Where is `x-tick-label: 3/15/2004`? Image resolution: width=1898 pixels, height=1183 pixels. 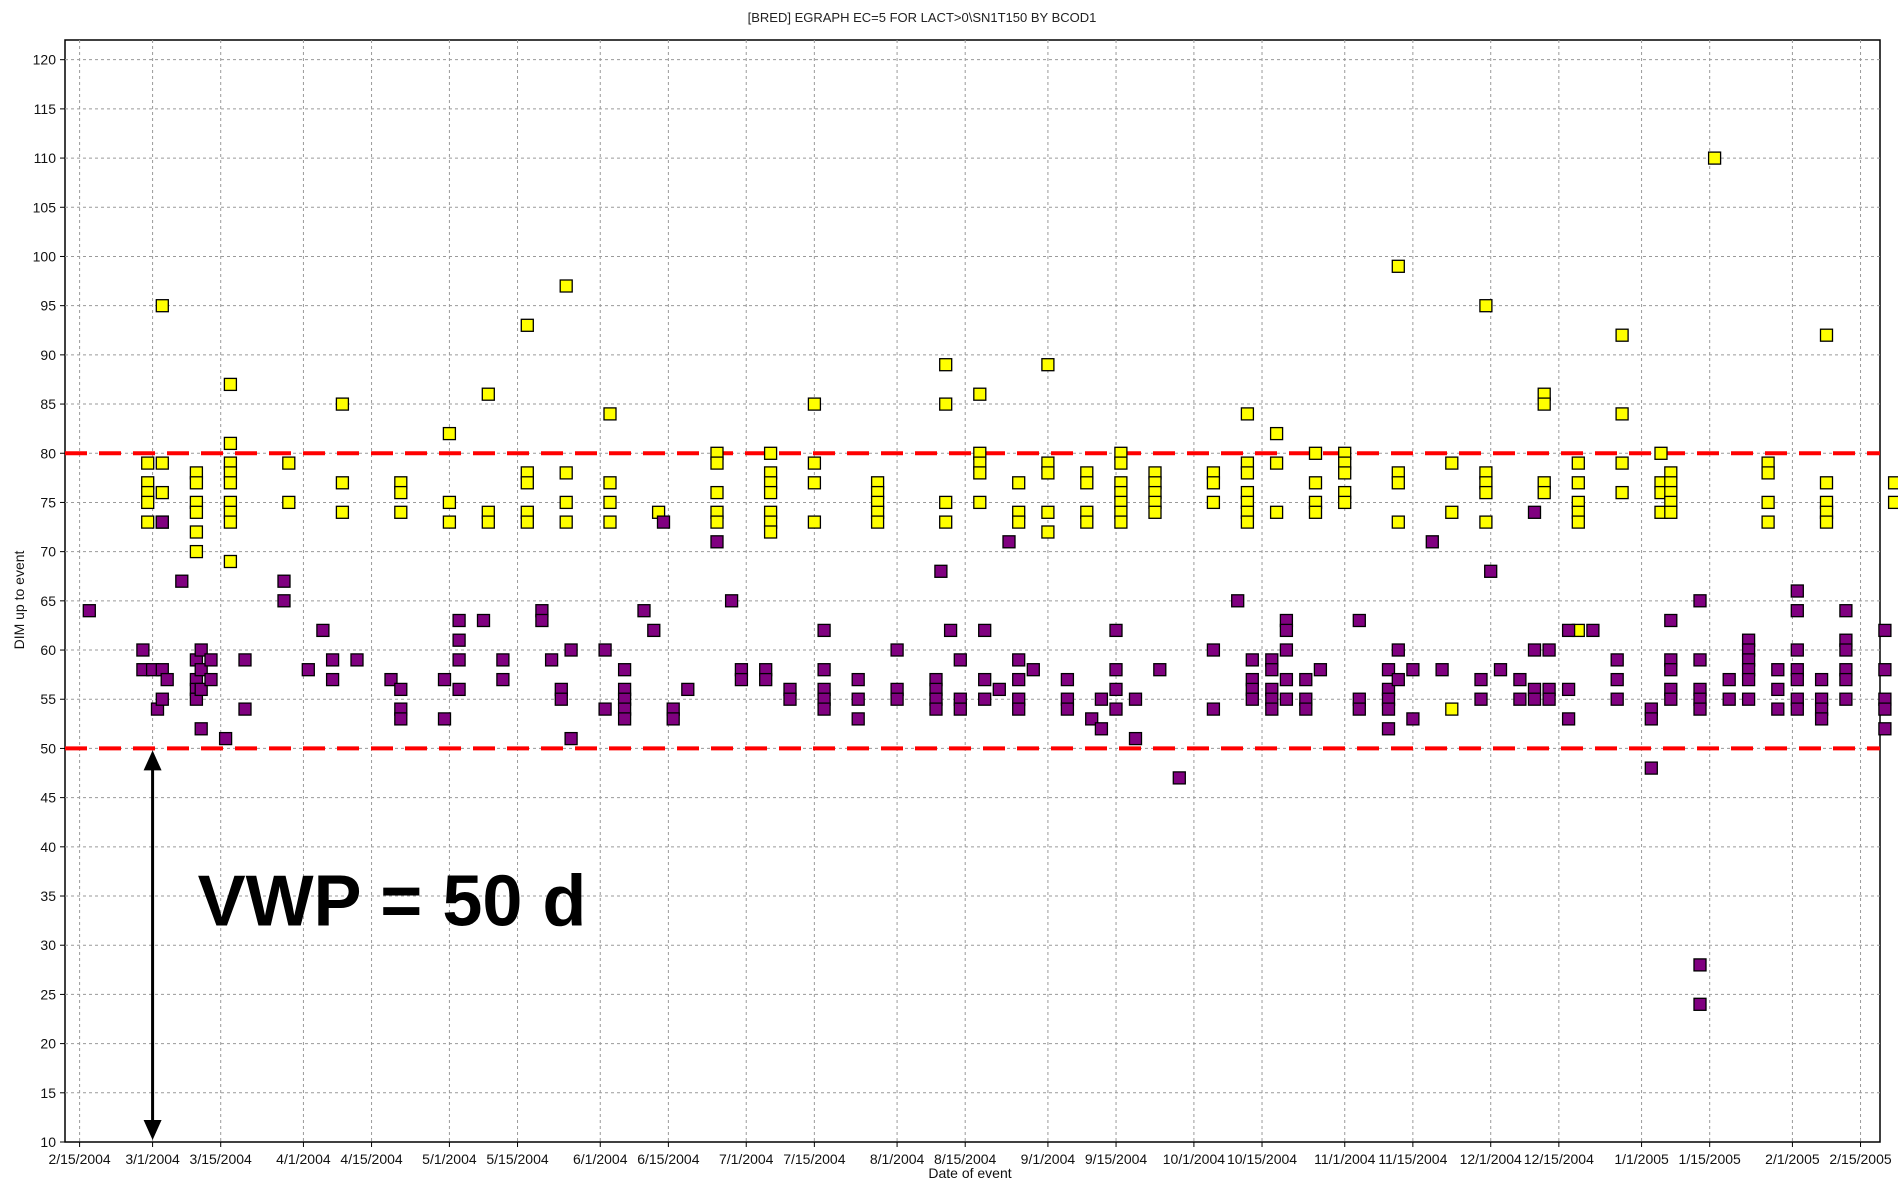 x-tick-label: 3/15/2004 is located at coordinates (221, 1159).